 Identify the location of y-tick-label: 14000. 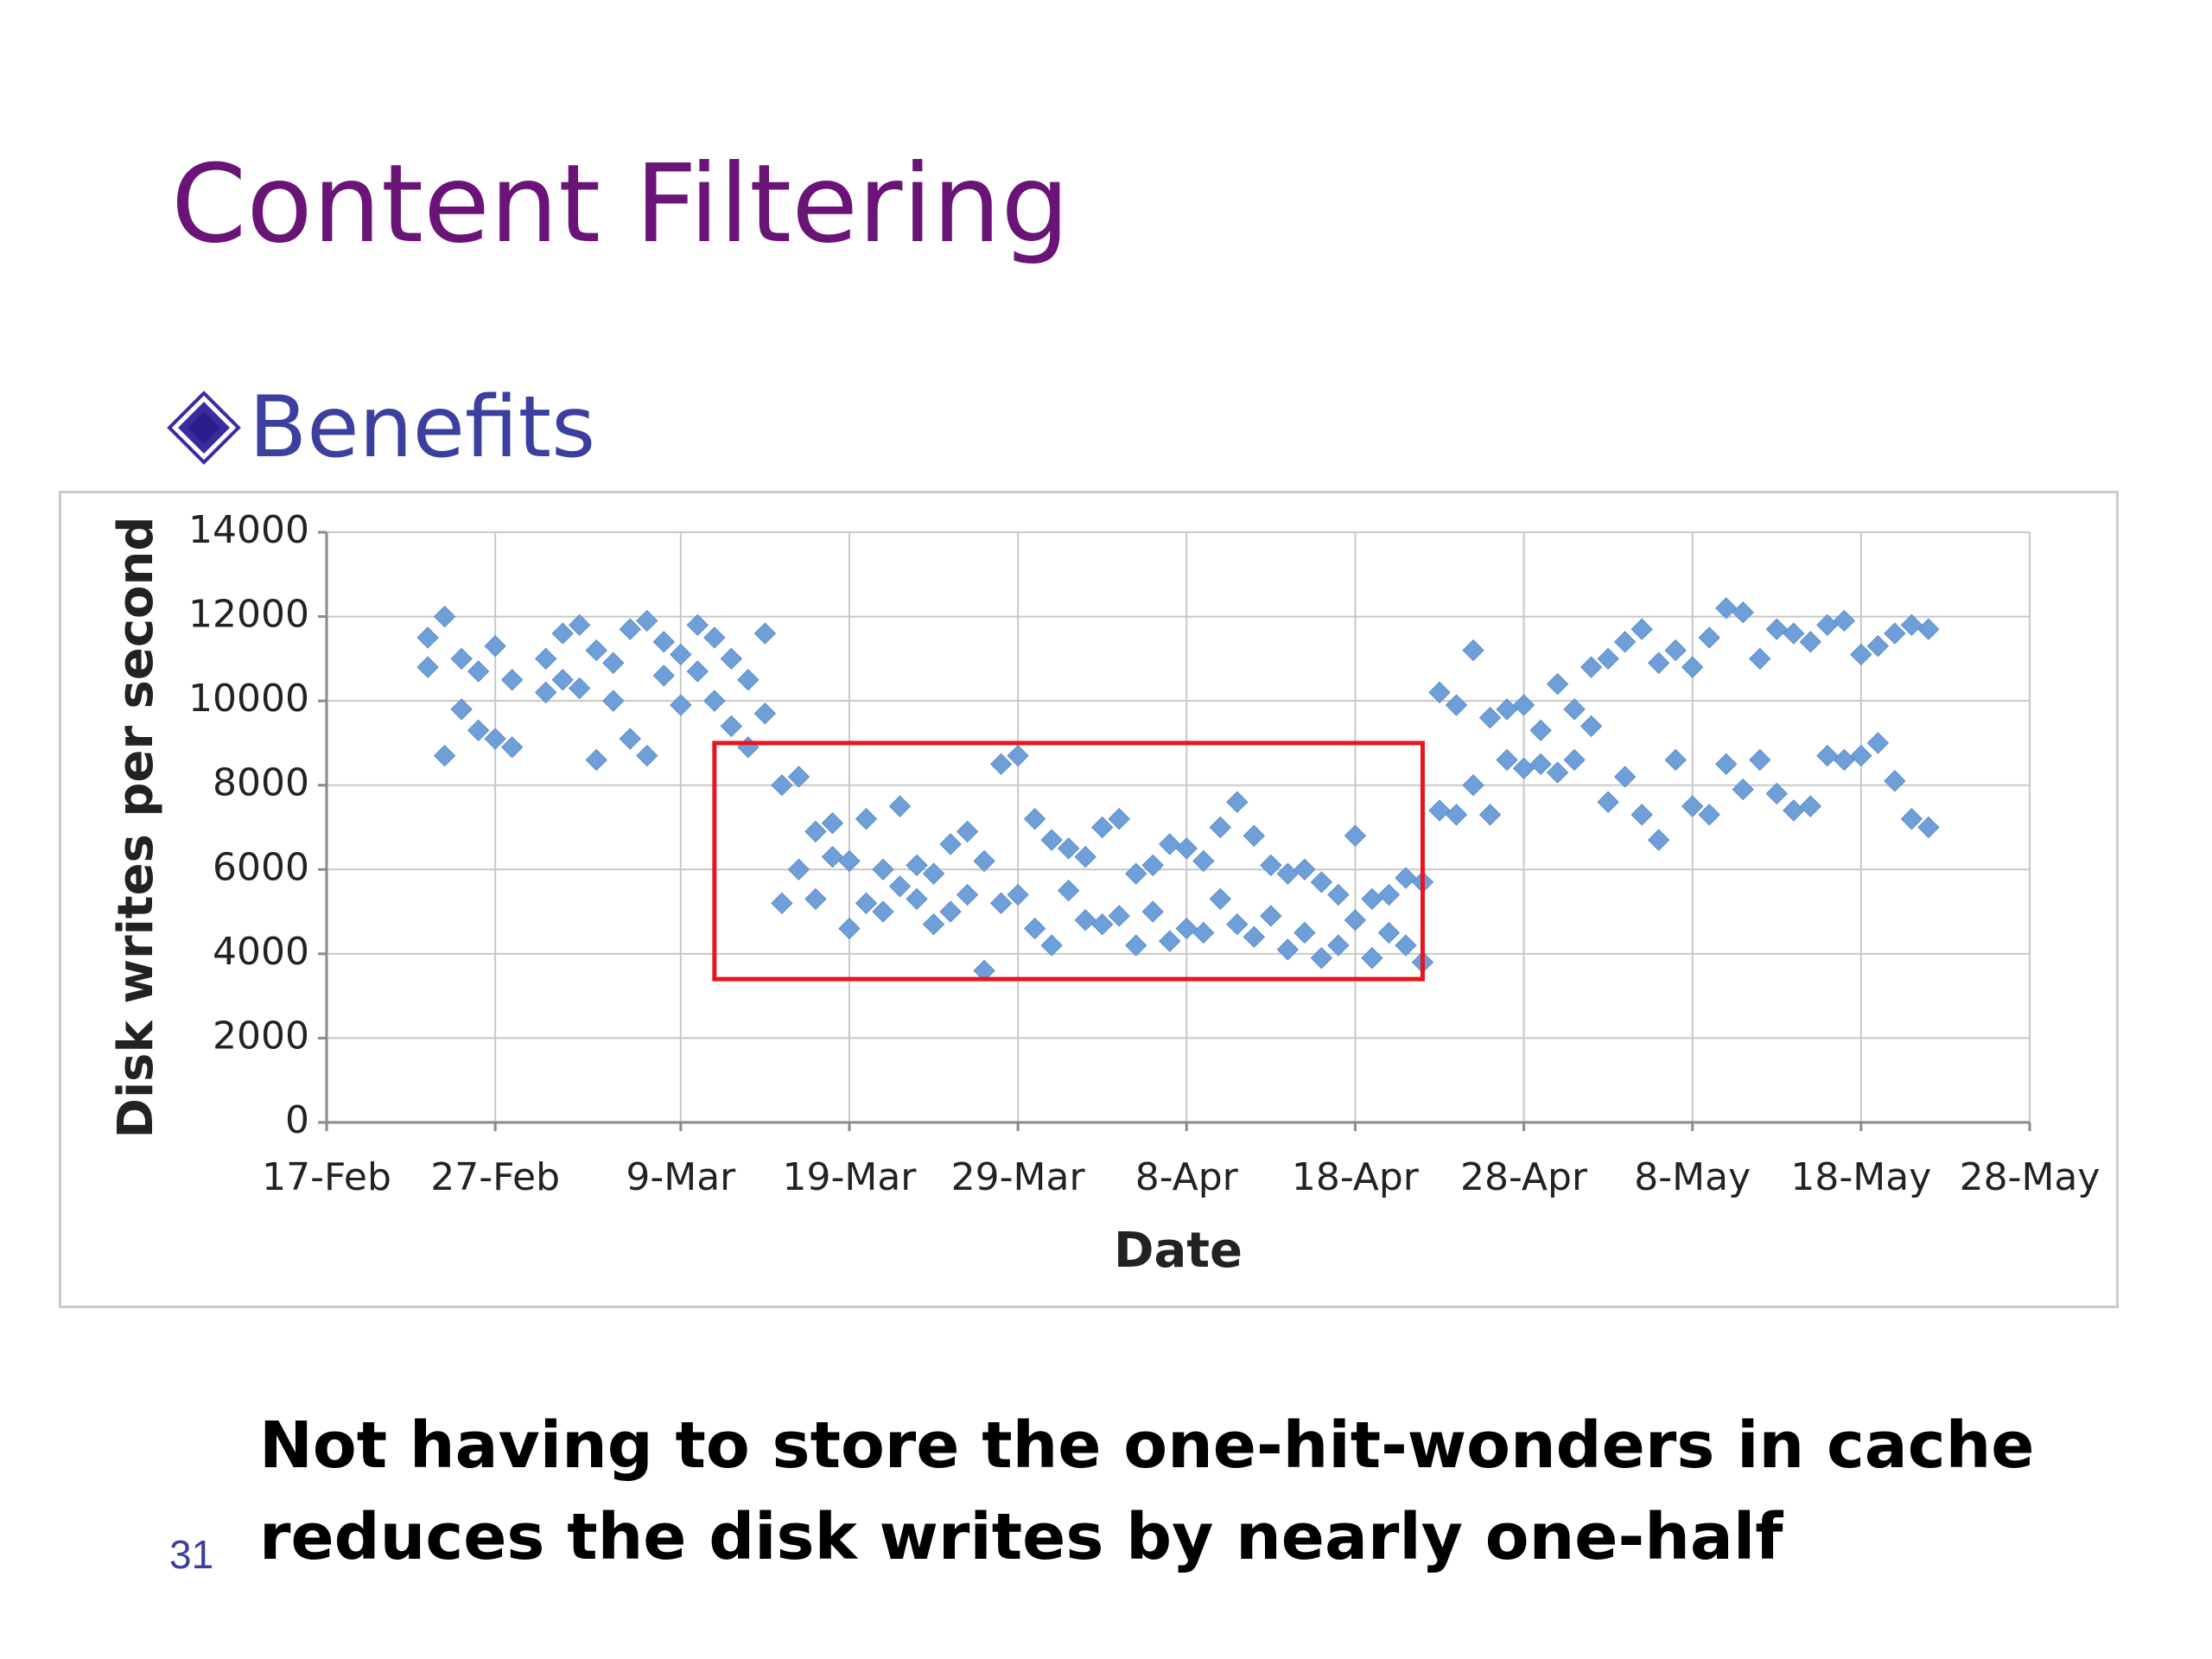
(248, 530).